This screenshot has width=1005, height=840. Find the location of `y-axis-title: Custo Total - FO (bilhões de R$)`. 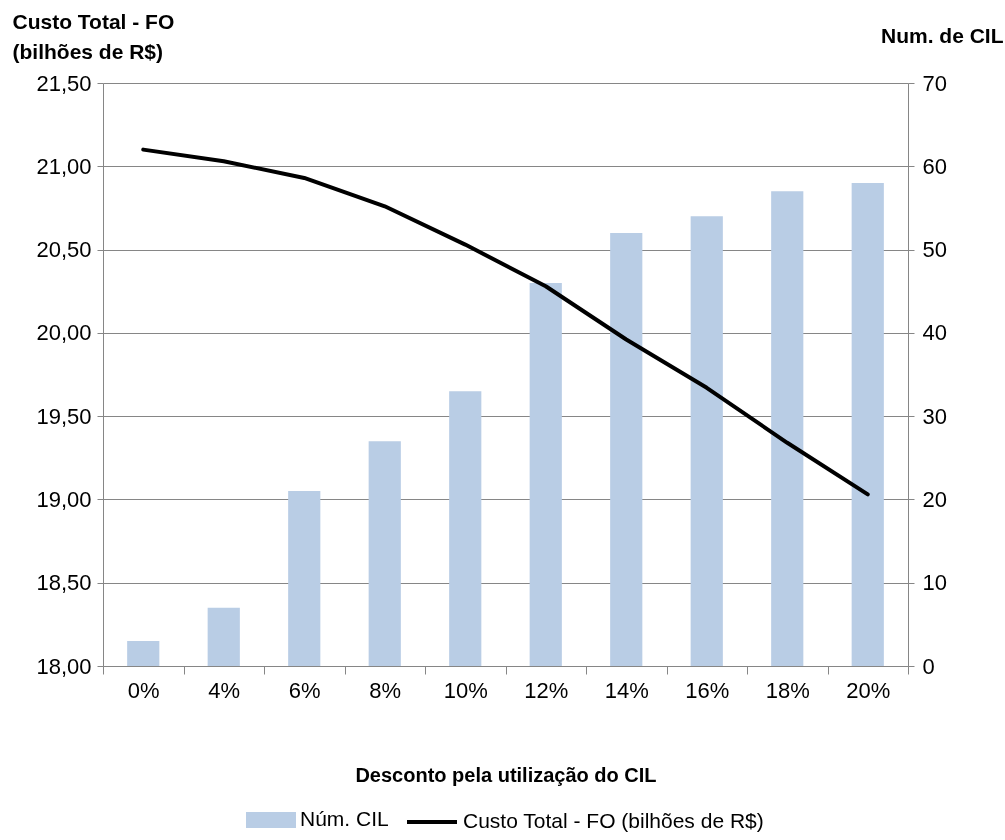

y-axis-title: Custo Total - FO (bilhões de R$) is located at coordinates (93, 36).